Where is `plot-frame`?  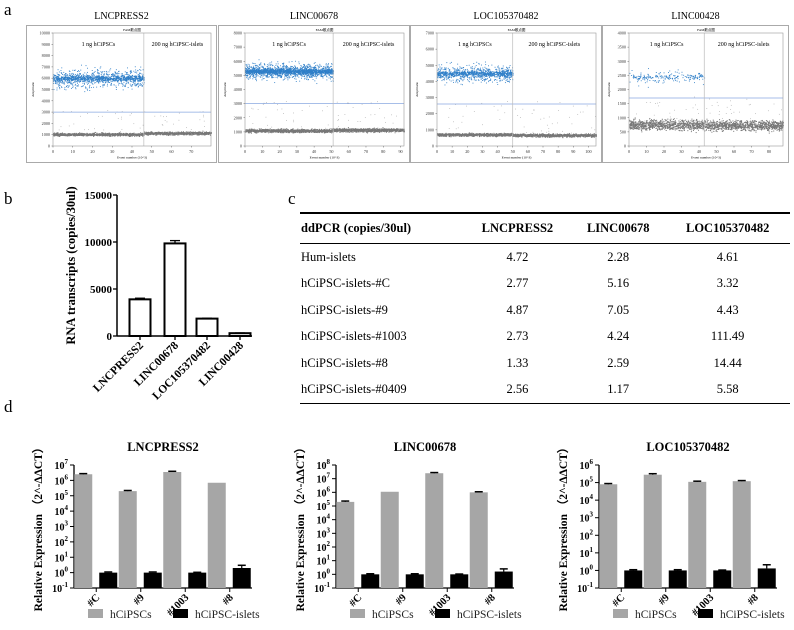
plot-frame is located at coordinates (121, 94).